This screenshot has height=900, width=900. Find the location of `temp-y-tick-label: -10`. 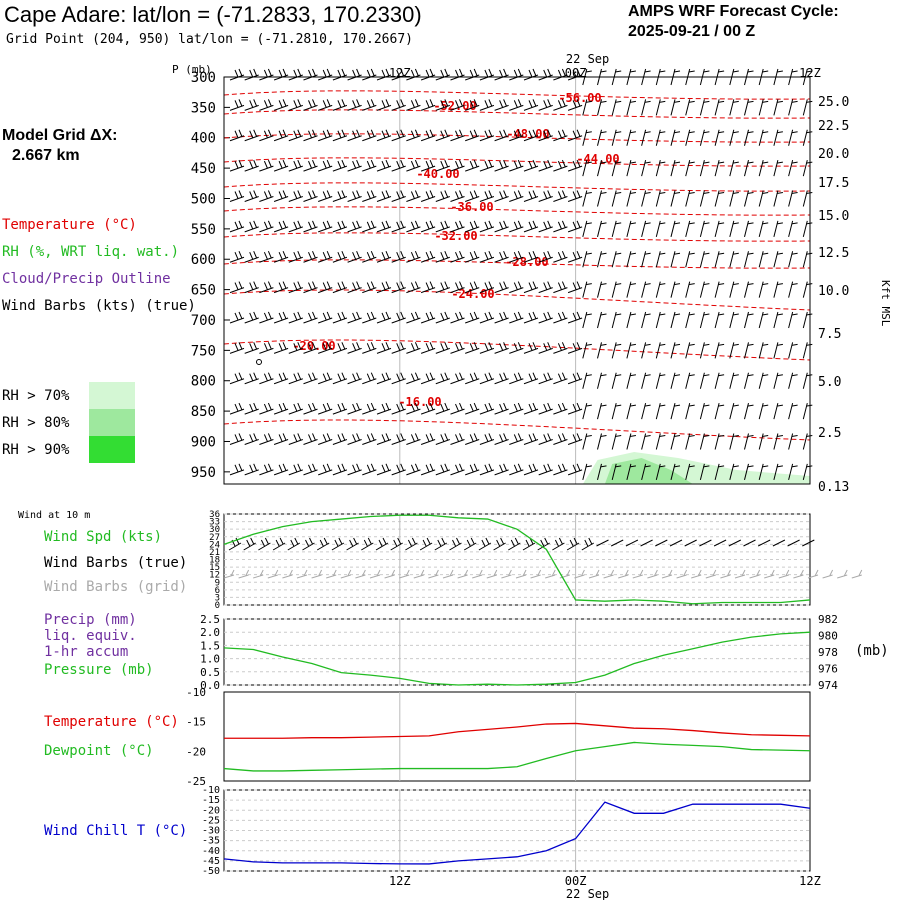

temp-y-tick-label: -10 is located at coordinates (196, 692).